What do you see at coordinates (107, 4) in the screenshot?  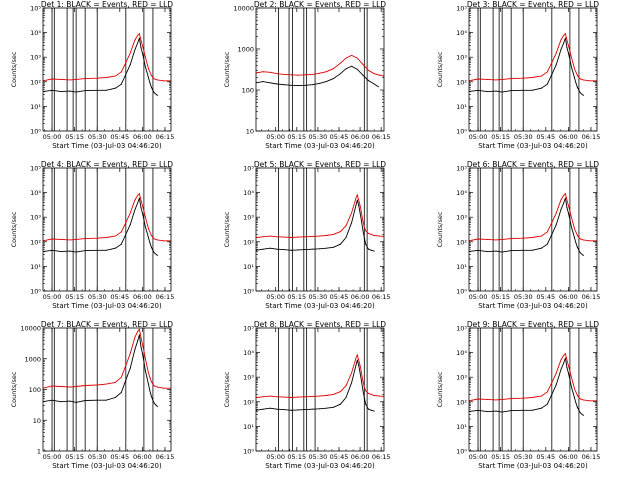 I see `chart-title: Det 1: BLACK = Events, RED = LLD` at bounding box center [107, 4].